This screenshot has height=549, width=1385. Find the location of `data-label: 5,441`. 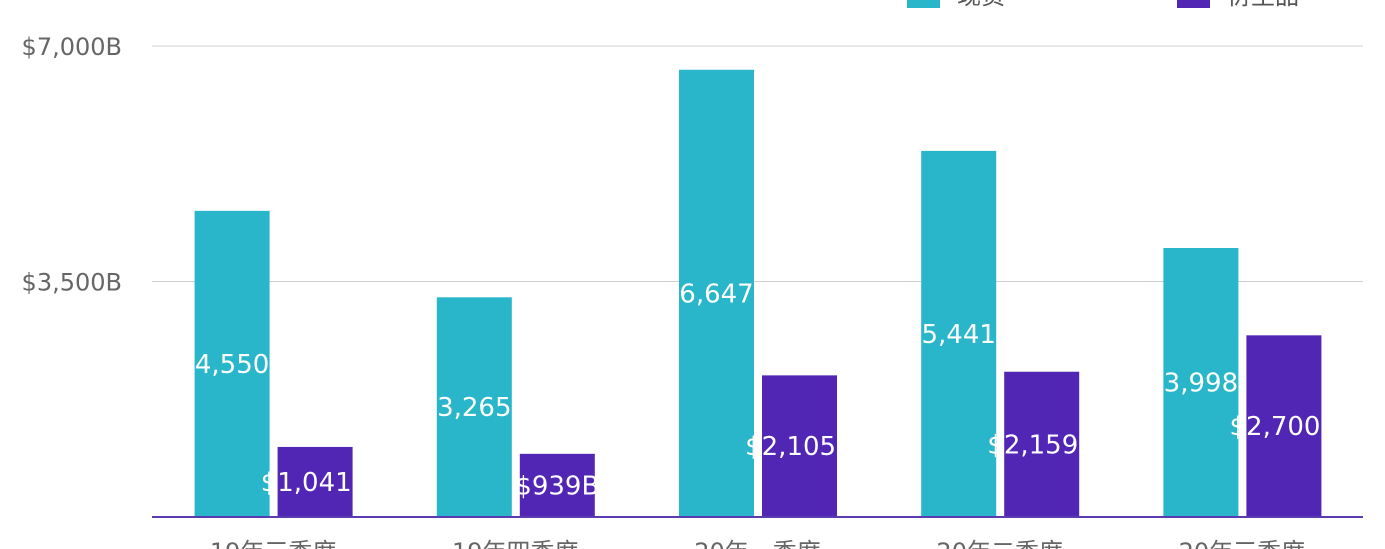

data-label: 5,441 is located at coordinates (958, 335).